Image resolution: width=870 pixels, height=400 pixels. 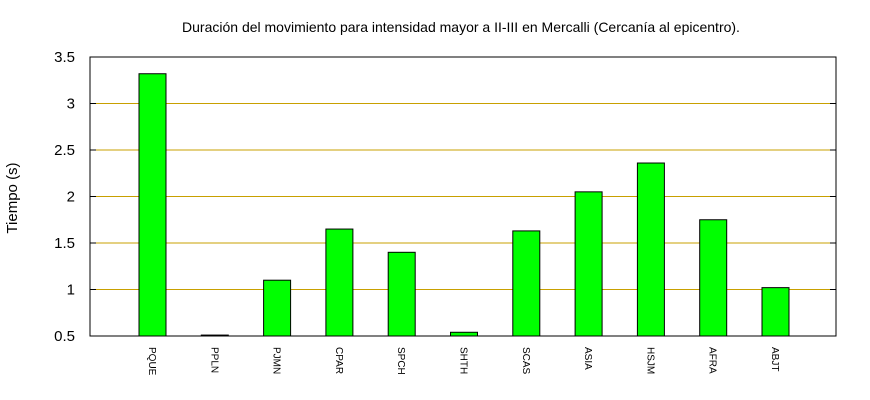 I want to click on x-tick-label: ASIA, so click(x=587, y=358).